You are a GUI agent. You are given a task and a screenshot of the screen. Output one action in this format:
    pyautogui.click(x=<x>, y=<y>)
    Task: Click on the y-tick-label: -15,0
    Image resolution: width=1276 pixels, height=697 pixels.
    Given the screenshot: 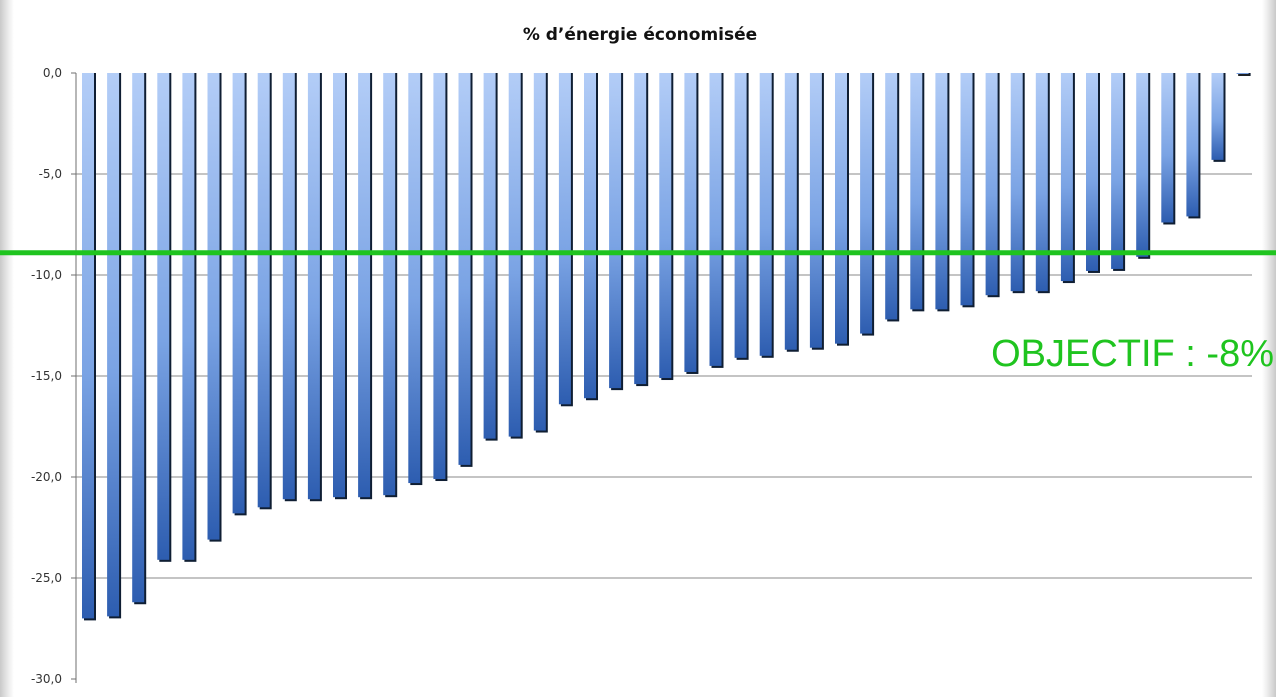 What is the action you would take?
    pyautogui.click(x=46, y=376)
    